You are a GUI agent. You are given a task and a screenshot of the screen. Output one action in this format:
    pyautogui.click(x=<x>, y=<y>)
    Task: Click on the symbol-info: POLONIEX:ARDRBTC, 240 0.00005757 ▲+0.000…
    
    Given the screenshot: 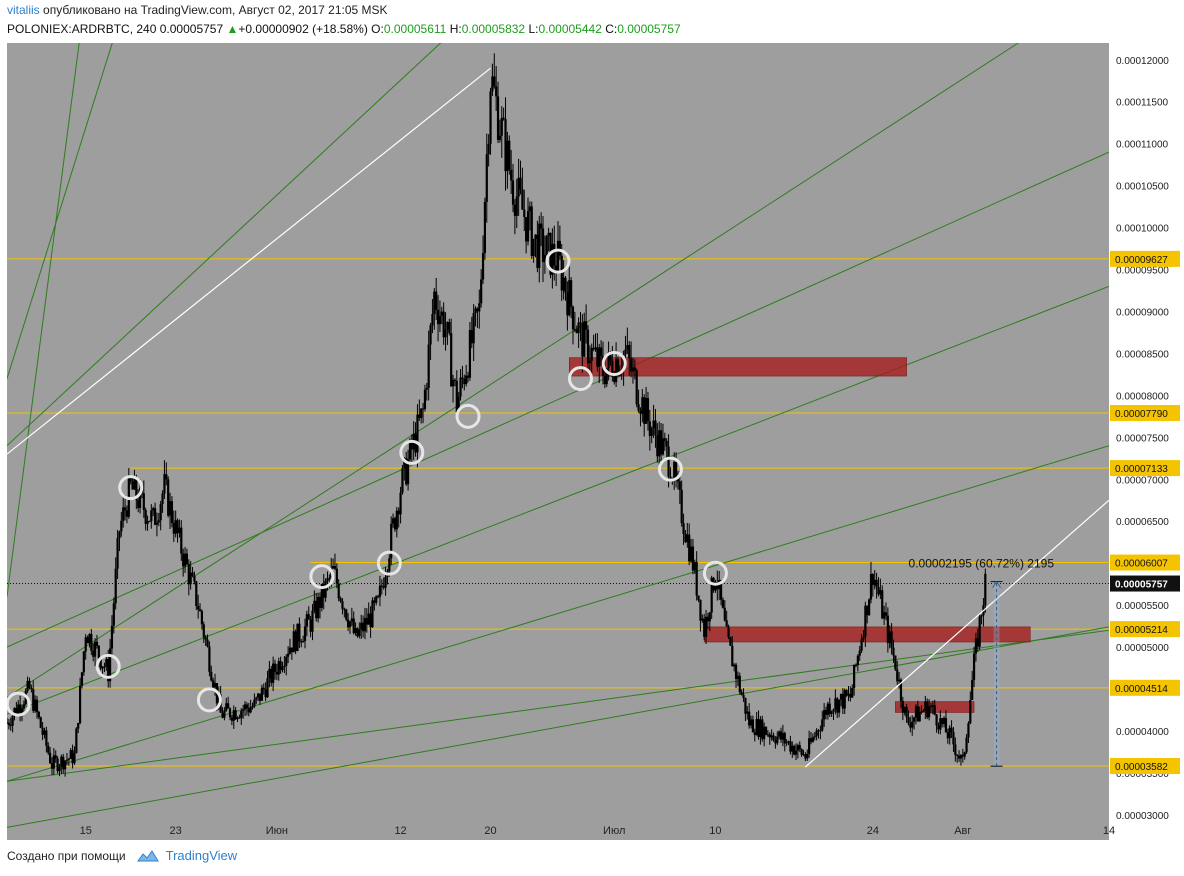 What is the action you would take?
    pyautogui.click(x=344, y=29)
    